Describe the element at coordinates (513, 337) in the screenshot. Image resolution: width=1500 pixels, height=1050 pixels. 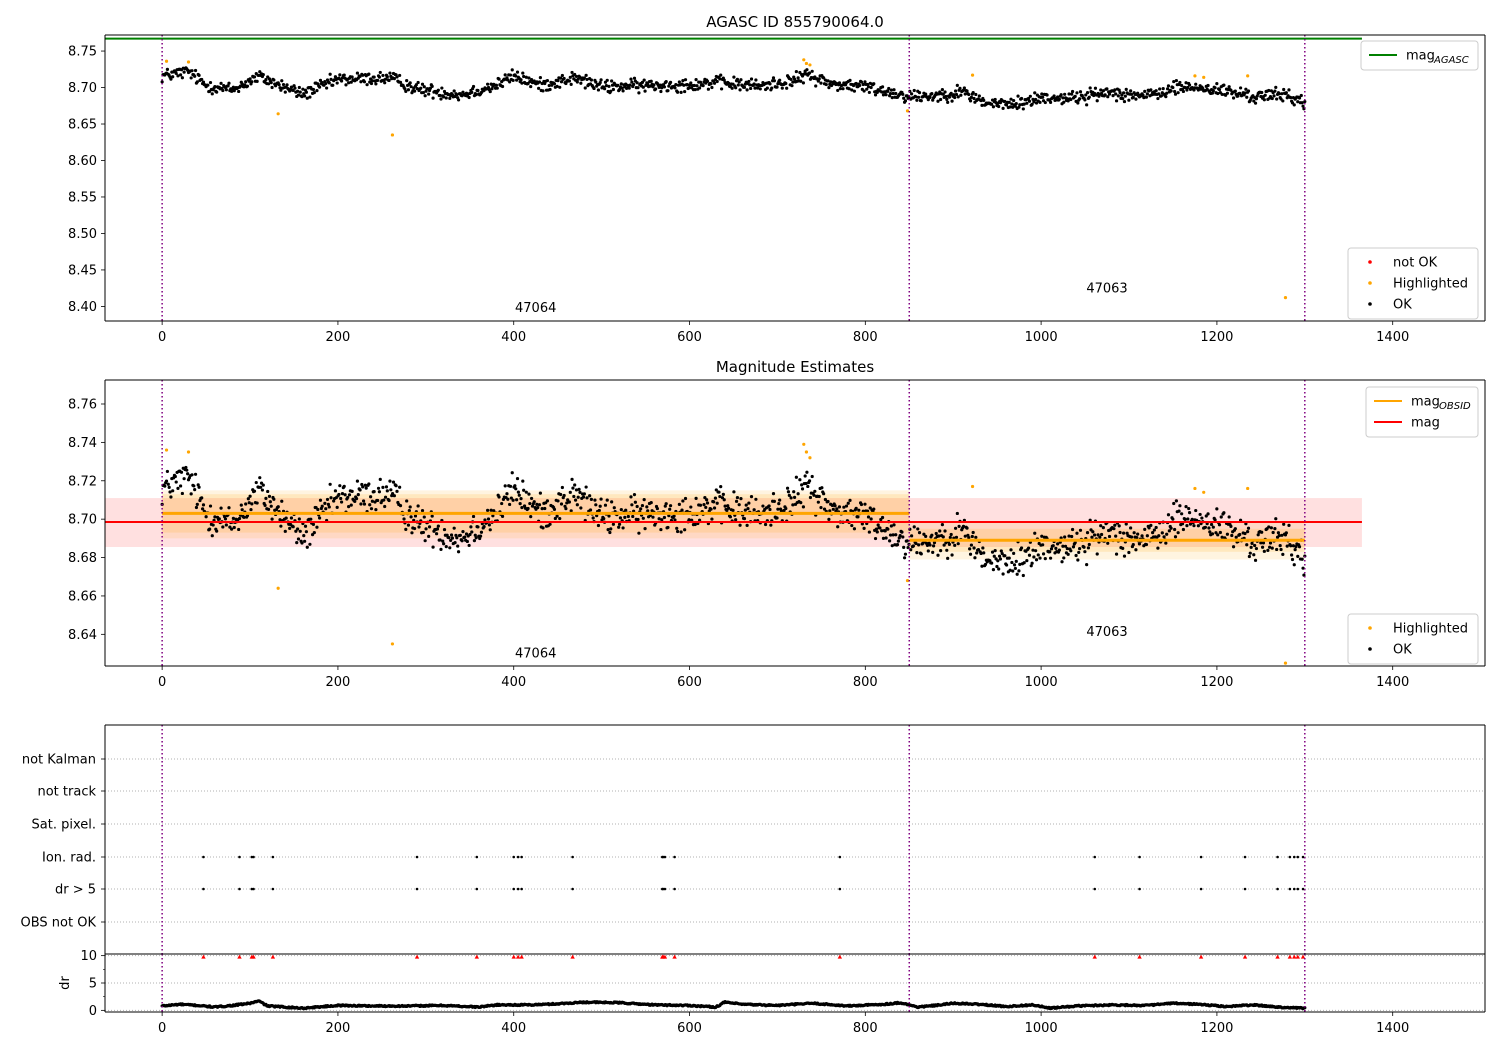
I see `x-tick-label: 400` at that location.